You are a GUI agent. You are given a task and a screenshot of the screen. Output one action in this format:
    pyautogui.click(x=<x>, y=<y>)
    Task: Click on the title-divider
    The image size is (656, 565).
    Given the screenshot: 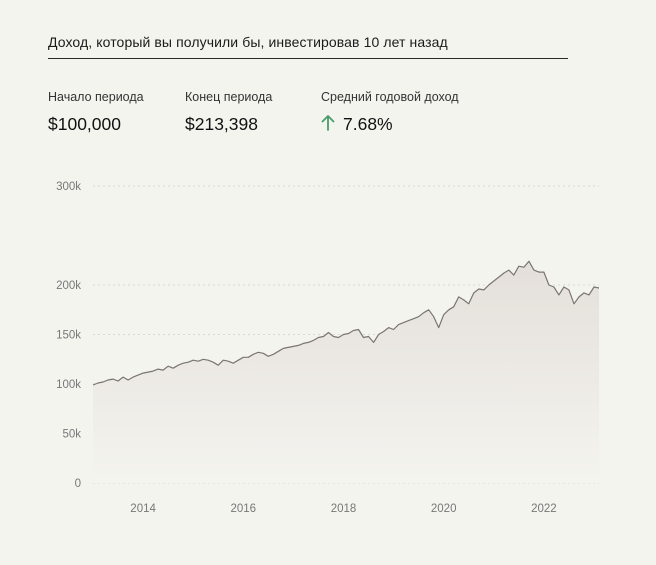 What is the action you would take?
    pyautogui.click(x=308, y=58)
    